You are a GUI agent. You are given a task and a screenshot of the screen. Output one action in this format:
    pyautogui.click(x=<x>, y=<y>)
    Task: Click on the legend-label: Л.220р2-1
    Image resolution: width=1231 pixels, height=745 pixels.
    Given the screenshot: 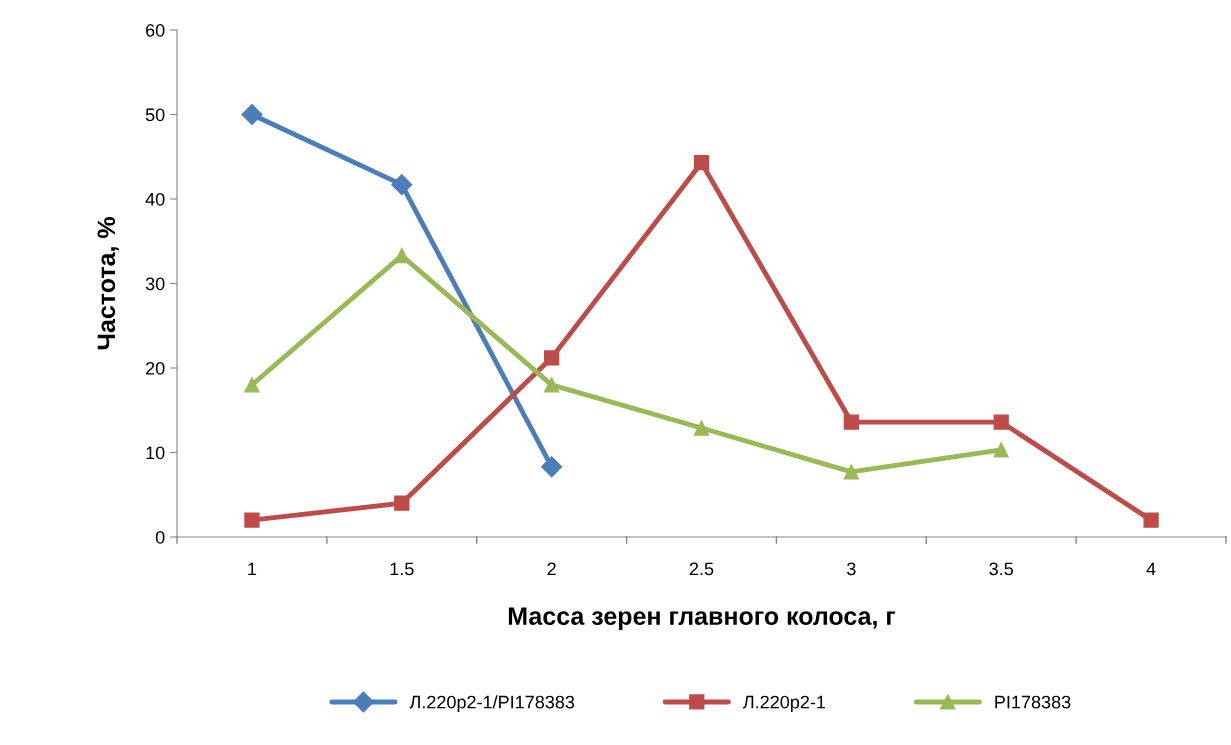 What is the action you would take?
    pyautogui.click(x=784, y=704)
    